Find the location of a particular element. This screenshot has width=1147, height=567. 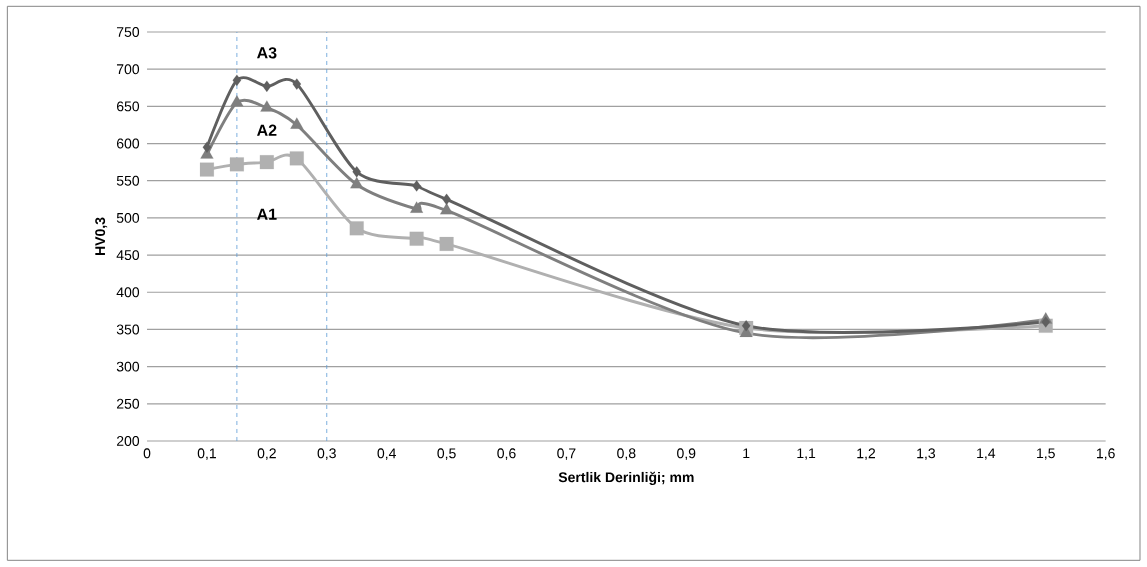

series-label: A3 is located at coordinates (267, 53).